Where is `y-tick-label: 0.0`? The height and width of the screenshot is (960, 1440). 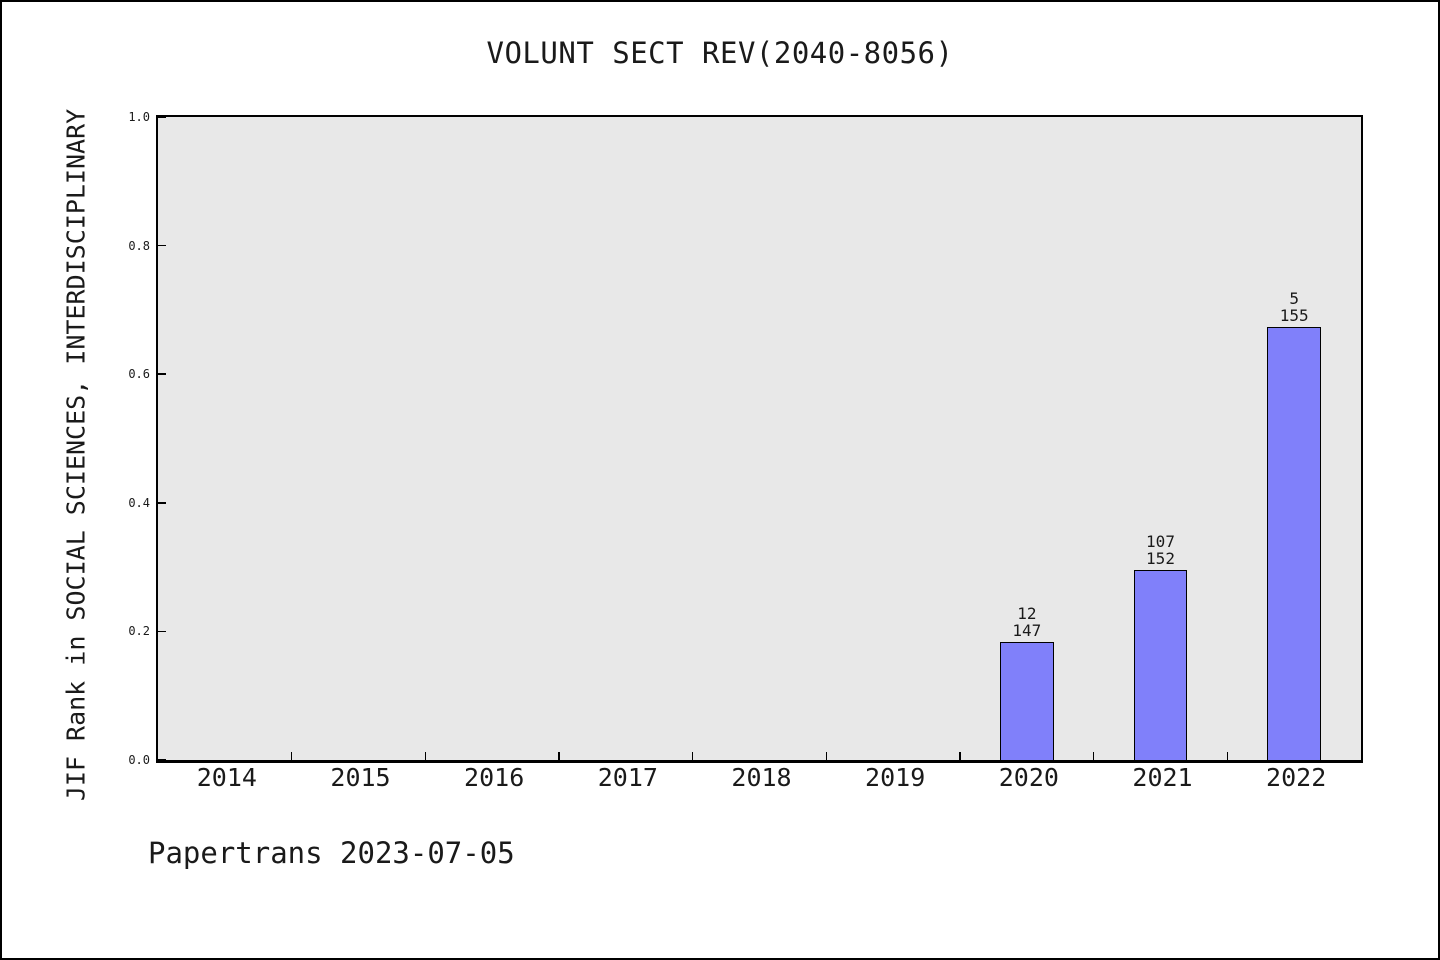 y-tick-label: 0.0 is located at coordinates (139, 760).